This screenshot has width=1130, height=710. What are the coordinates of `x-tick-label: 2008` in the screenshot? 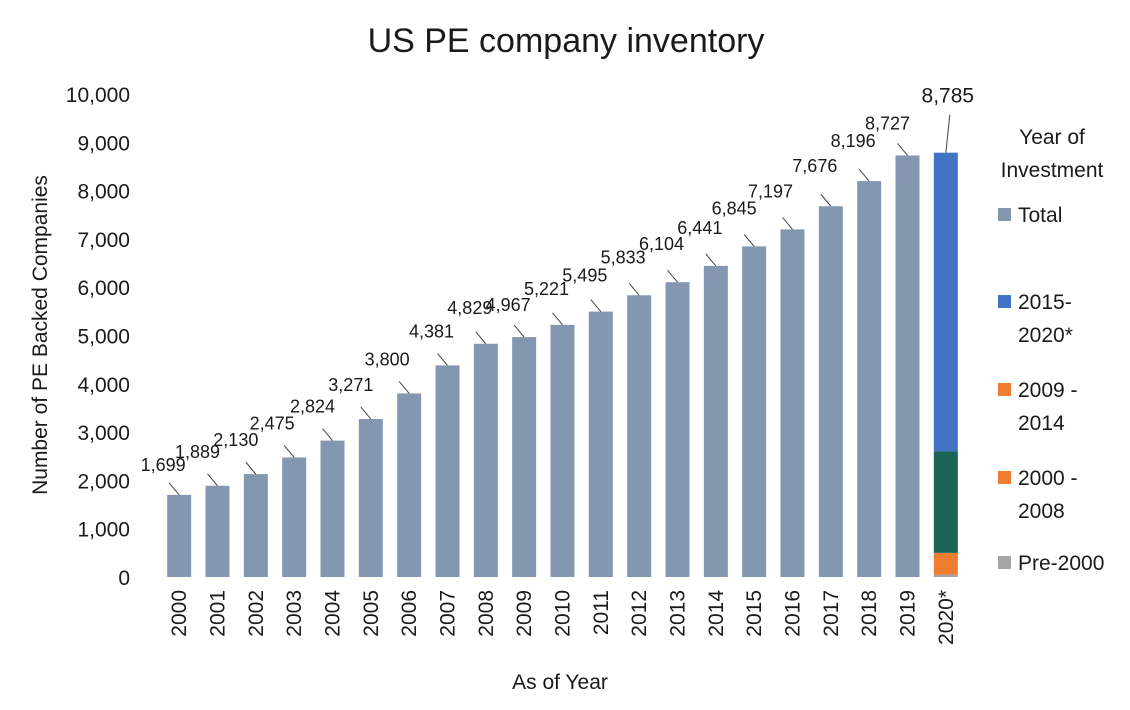 It's located at (486, 613).